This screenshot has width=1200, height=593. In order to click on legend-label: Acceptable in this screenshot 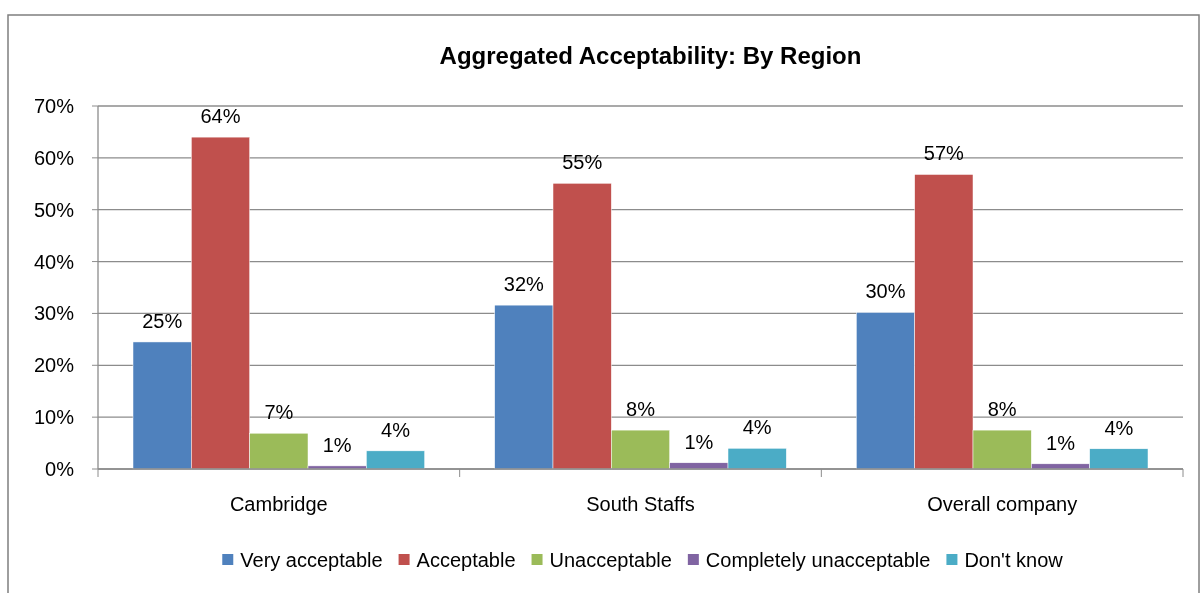, I will do `click(466, 560)`.